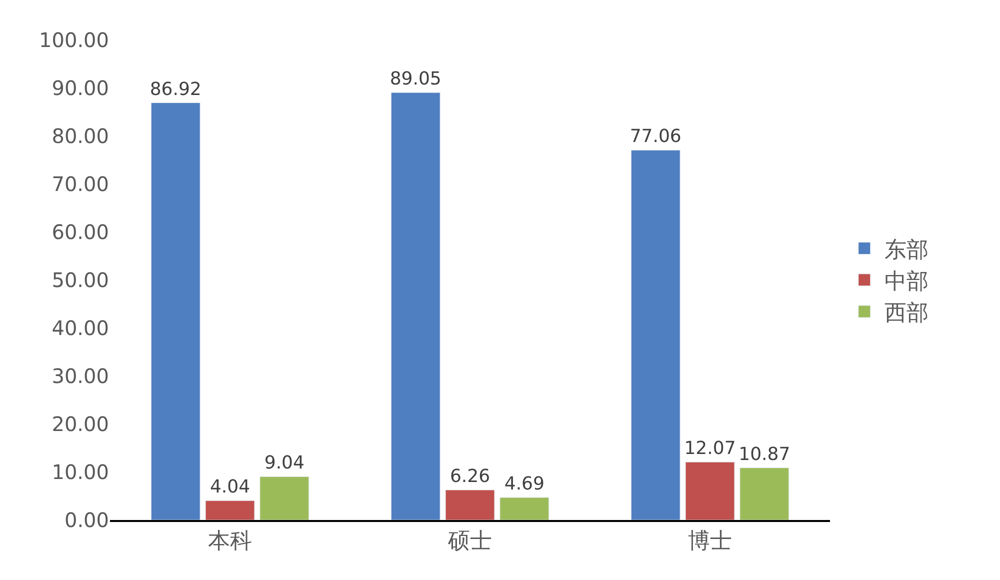 The height and width of the screenshot is (580, 1000). What do you see at coordinates (416, 79) in the screenshot?
I see `data-label: 89.05` at bounding box center [416, 79].